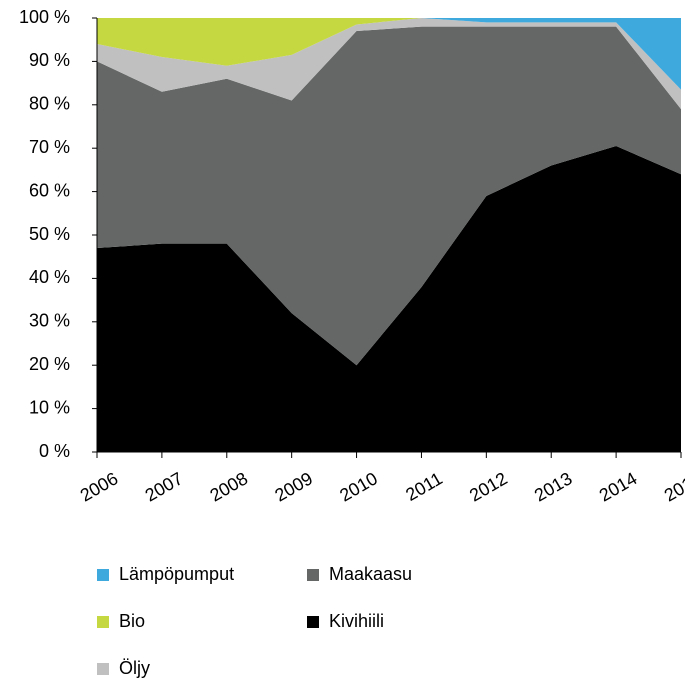 This screenshot has width=685, height=684. What do you see at coordinates (673, 486) in the screenshot?
I see `x-tick-label: 2015` at bounding box center [673, 486].